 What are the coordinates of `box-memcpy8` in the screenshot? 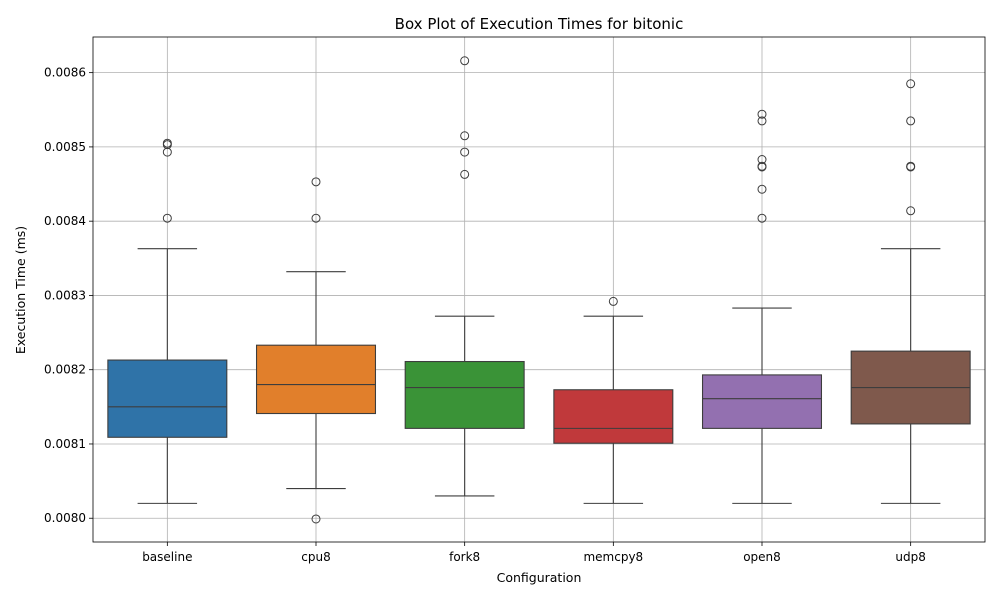 It's located at (613, 400).